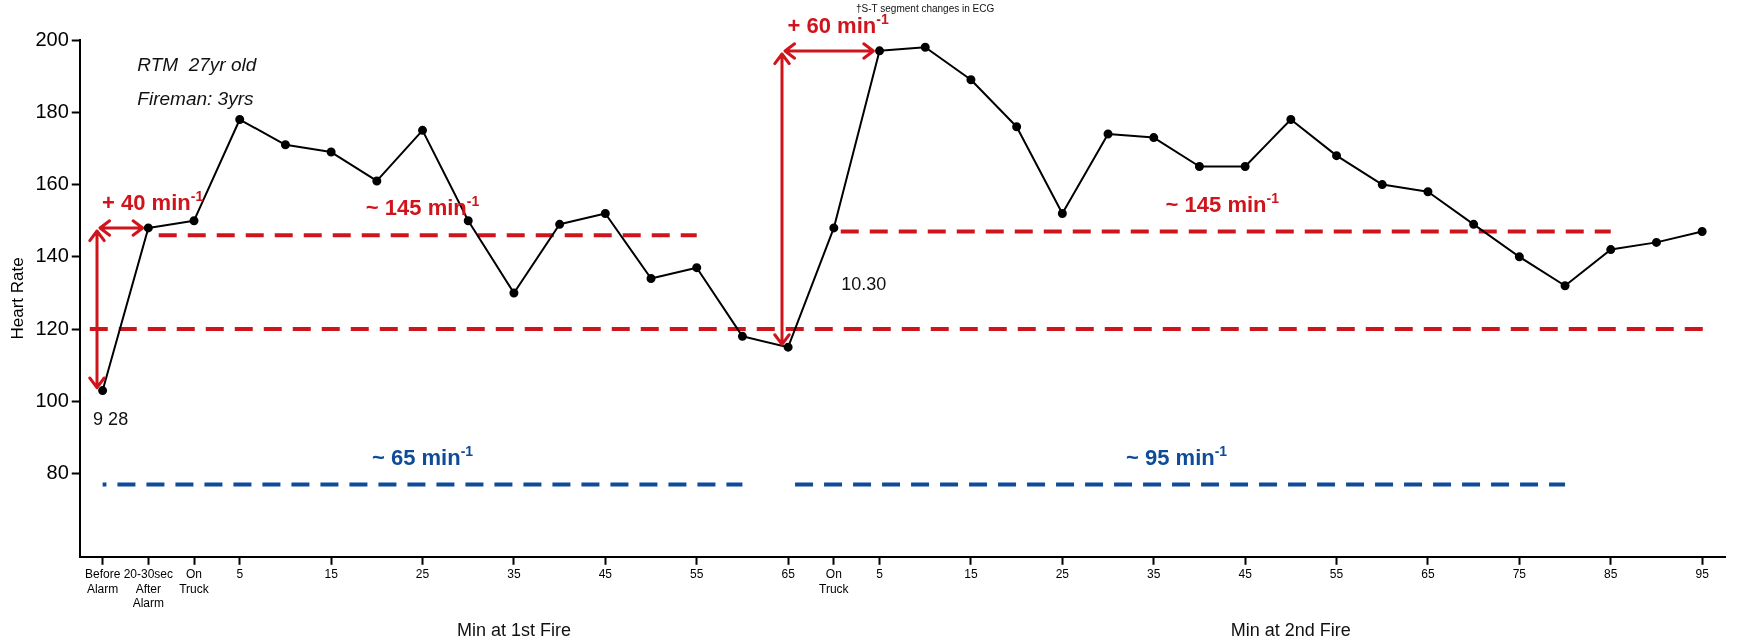 The image size is (1739, 644). I want to click on y-tick-label: 160, so click(52, 183).